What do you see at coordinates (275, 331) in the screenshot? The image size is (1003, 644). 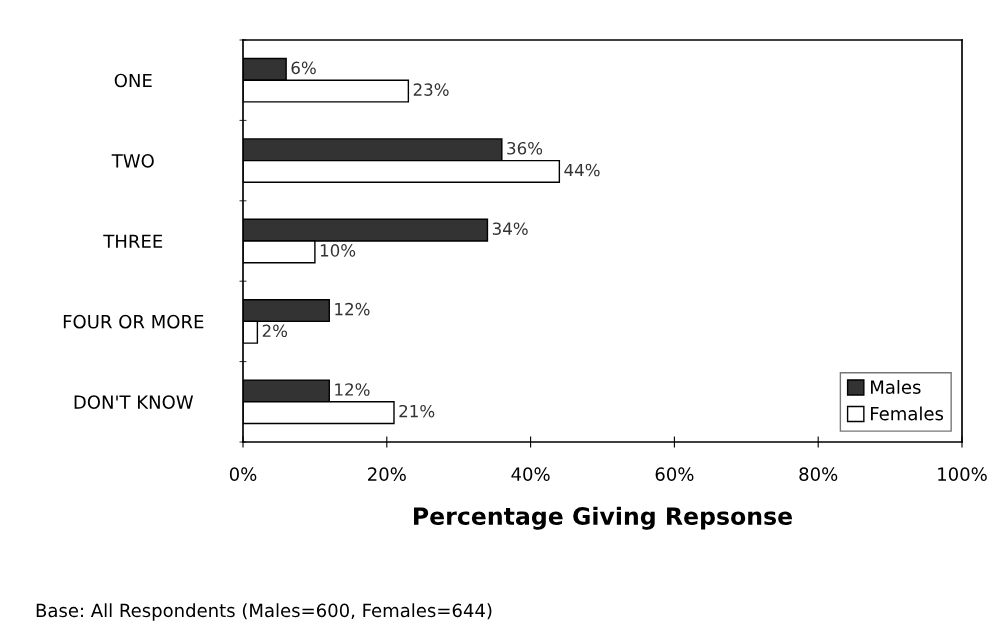 I see `data-label: 2%` at bounding box center [275, 331].